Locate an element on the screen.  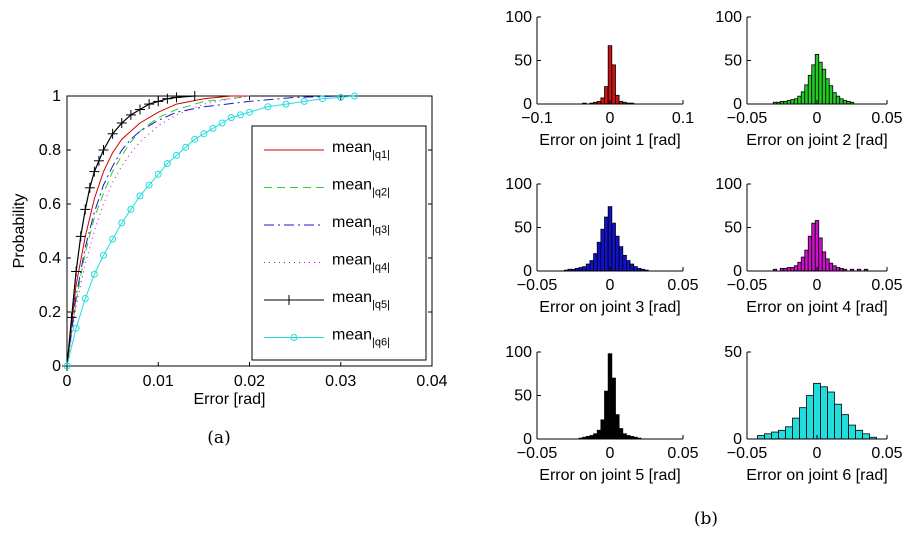
x-tick-label: 0.03 is located at coordinates (340, 381).